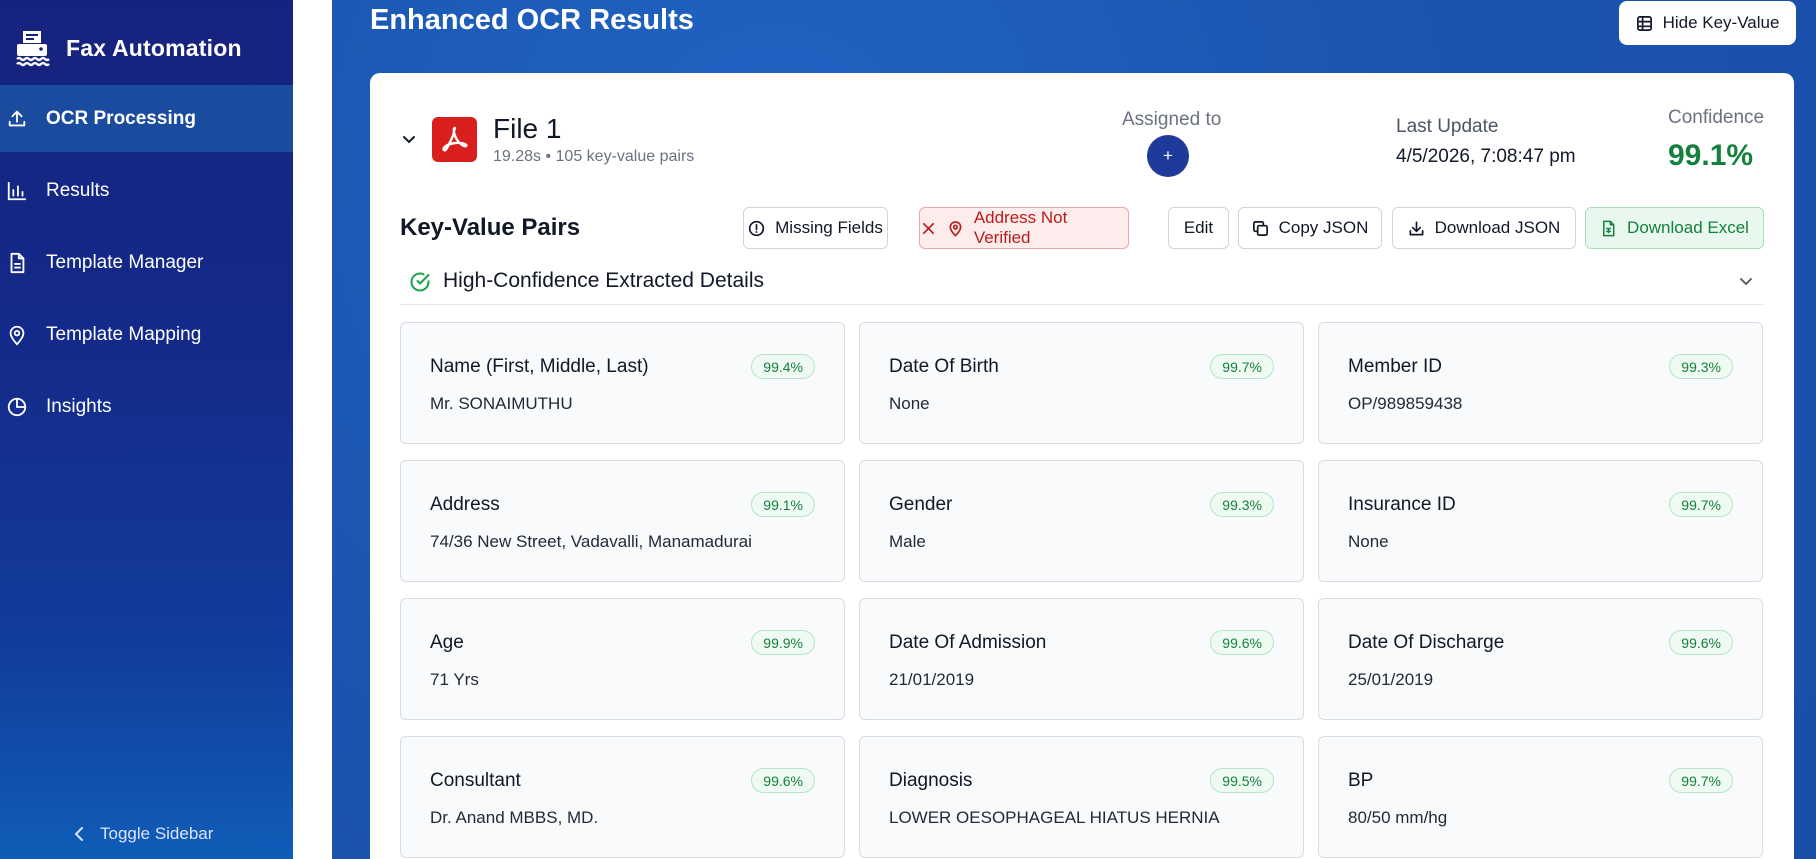  What do you see at coordinates (1540, 659) in the screenshot?
I see `field-card: Date Of Discharge 99.6% 25/01/2019` at bounding box center [1540, 659].